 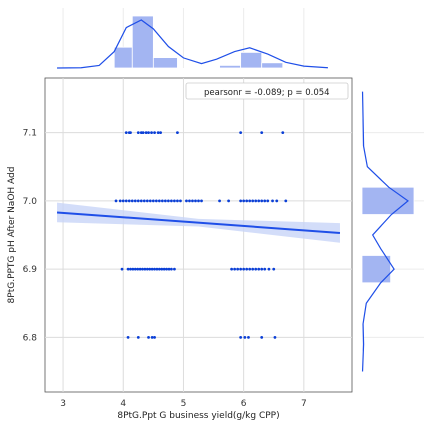 What do you see at coordinates (388, 200) in the screenshot?
I see `right-hist-bar` at bounding box center [388, 200].